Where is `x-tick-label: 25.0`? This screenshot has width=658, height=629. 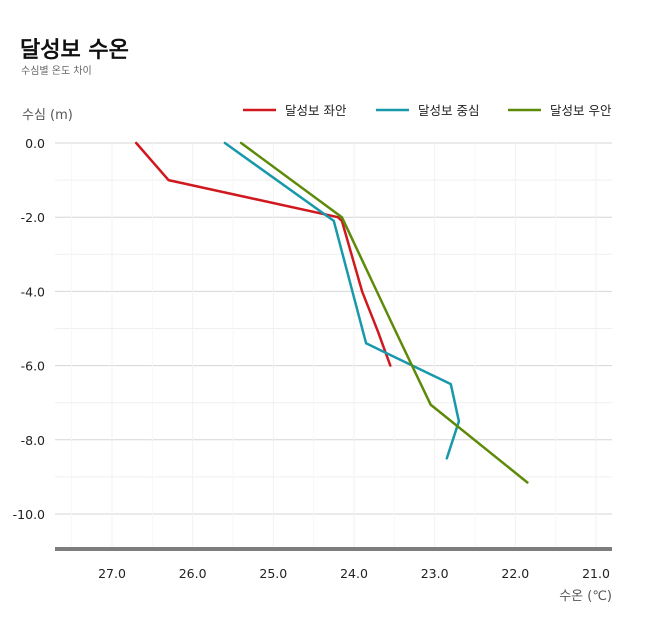 x-tick-label: 25.0 is located at coordinates (273, 573).